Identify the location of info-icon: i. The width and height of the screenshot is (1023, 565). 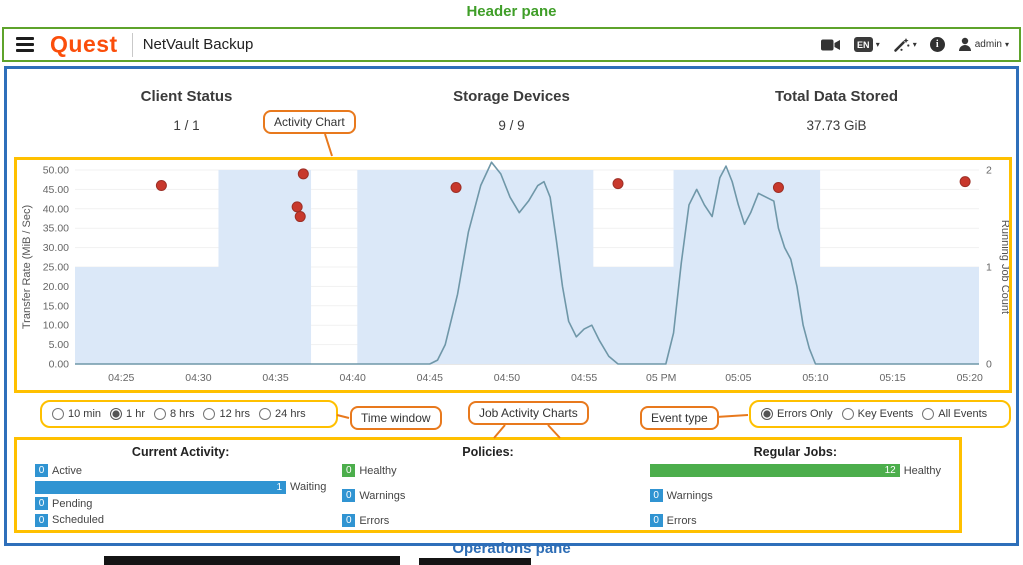
(937, 44).